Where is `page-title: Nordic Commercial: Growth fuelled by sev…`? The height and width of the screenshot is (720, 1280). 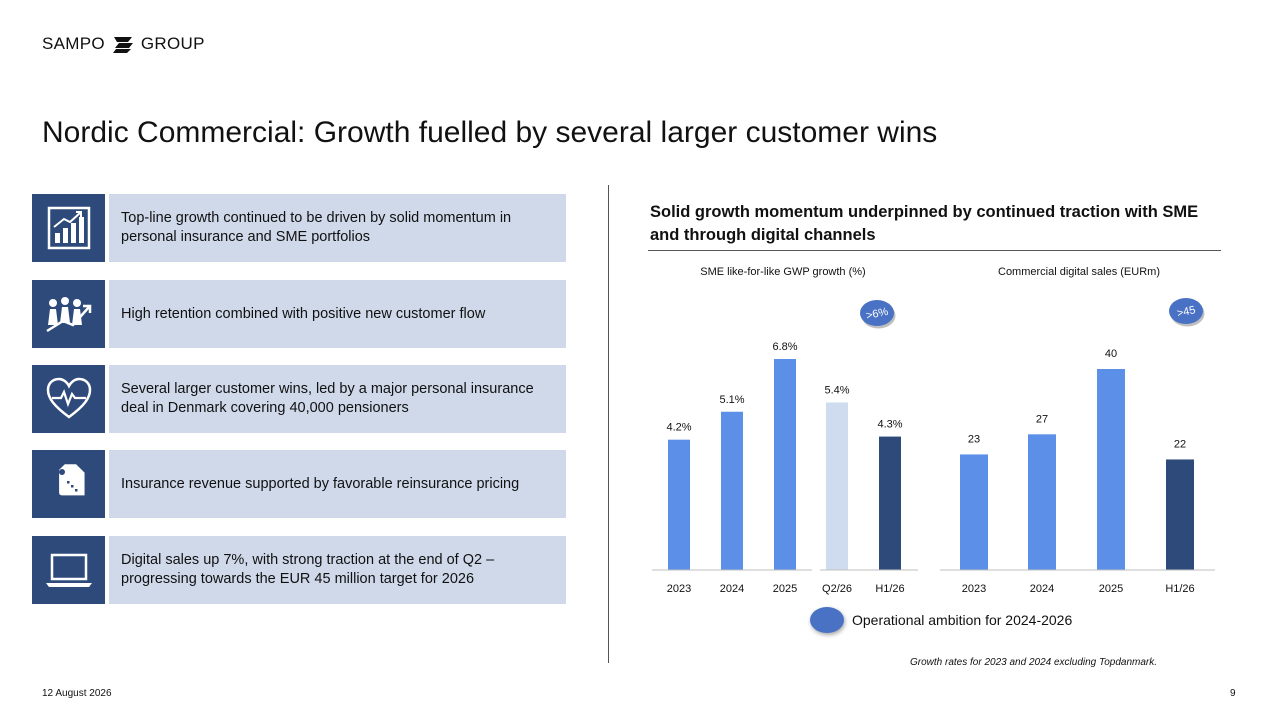 page-title: Nordic Commercial: Growth fuelled by sev… is located at coordinates (490, 132).